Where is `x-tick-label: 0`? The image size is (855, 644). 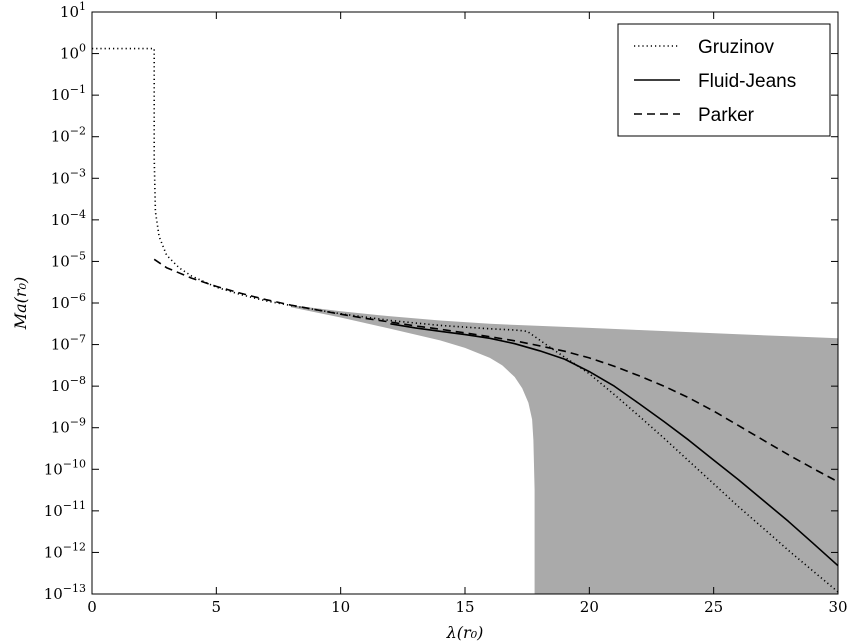
x-tick-label: 0 is located at coordinates (92, 607).